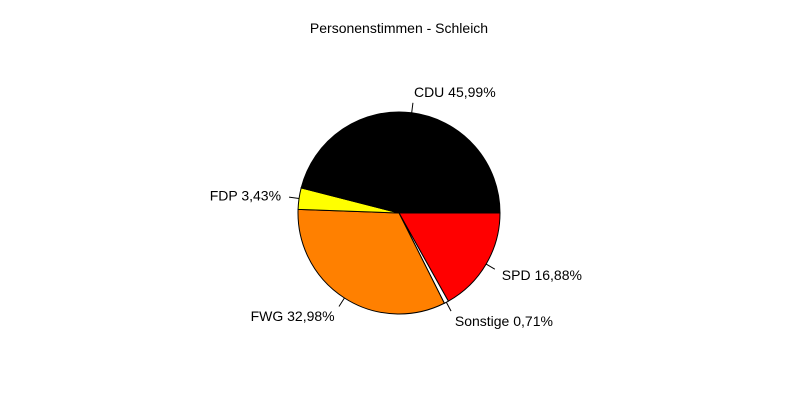 The image size is (800, 405). What do you see at coordinates (294, 198) in the screenshot?
I see `leader-line-fdp` at bounding box center [294, 198].